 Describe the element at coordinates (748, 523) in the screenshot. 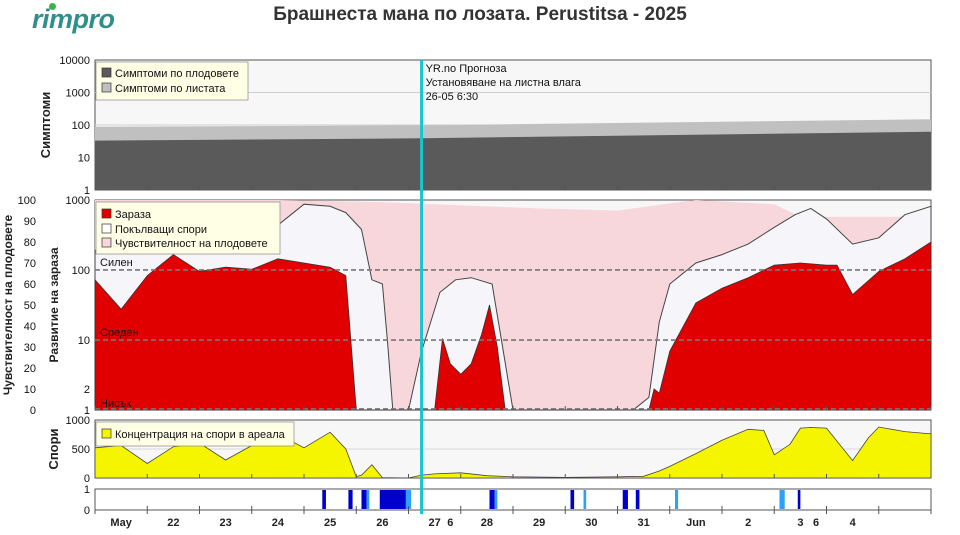

I see `date-label: 2` at that location.